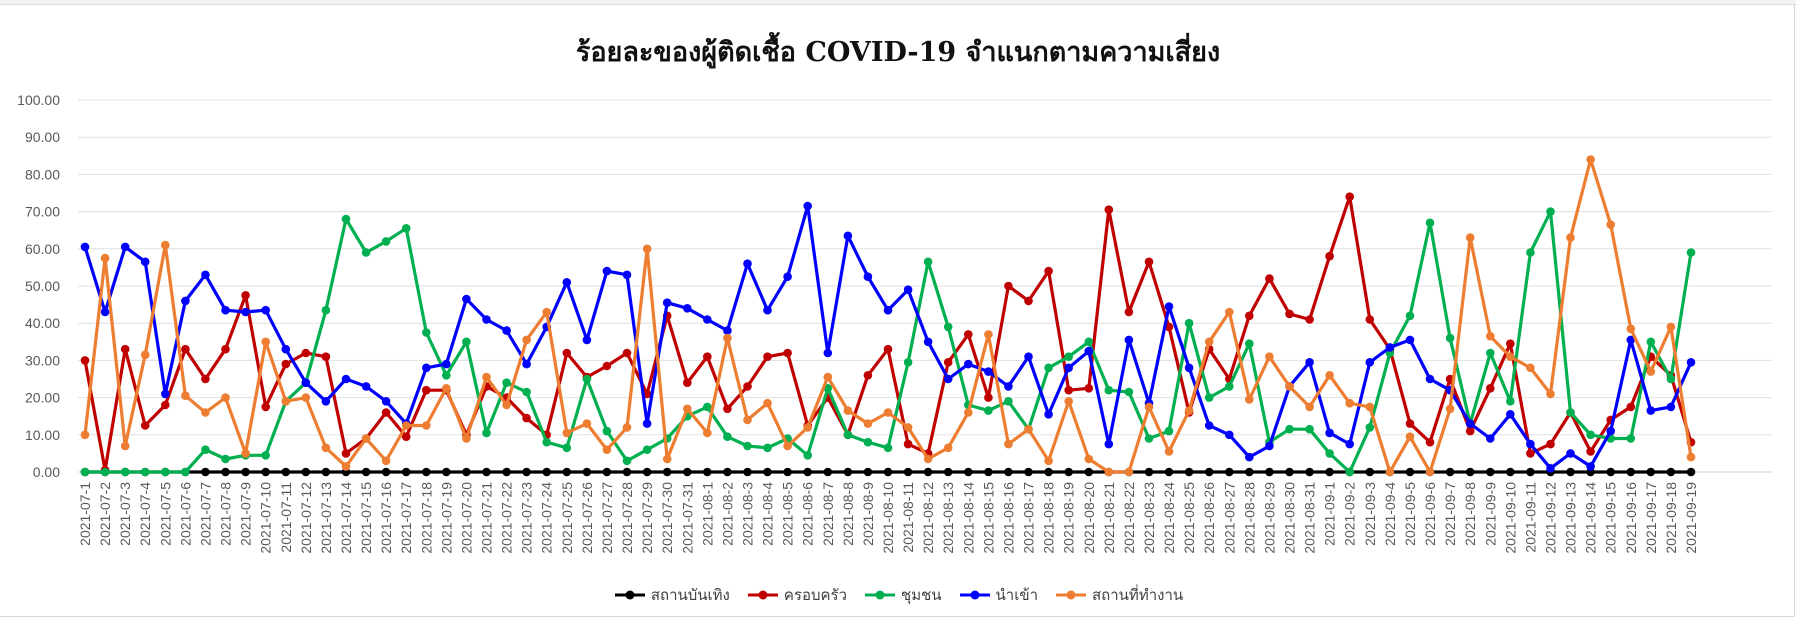 The image size is (1796, 618). I want to click on y-tick-label: 0.00, so click(46, 472).